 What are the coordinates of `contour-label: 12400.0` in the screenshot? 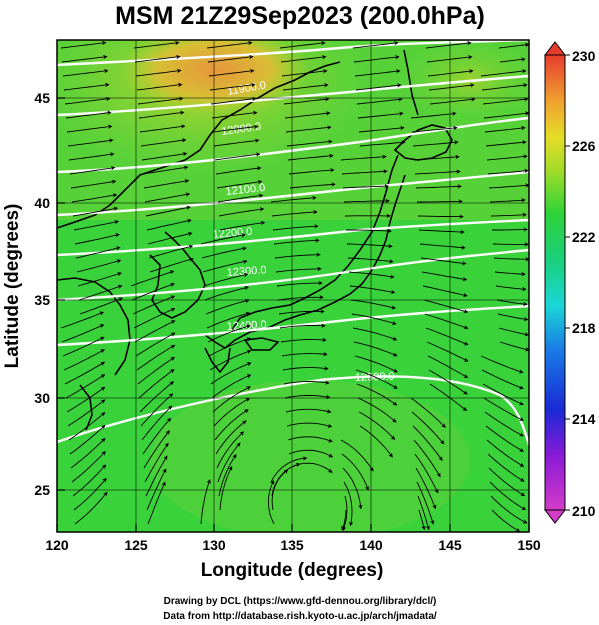 It's located at (247, 326).